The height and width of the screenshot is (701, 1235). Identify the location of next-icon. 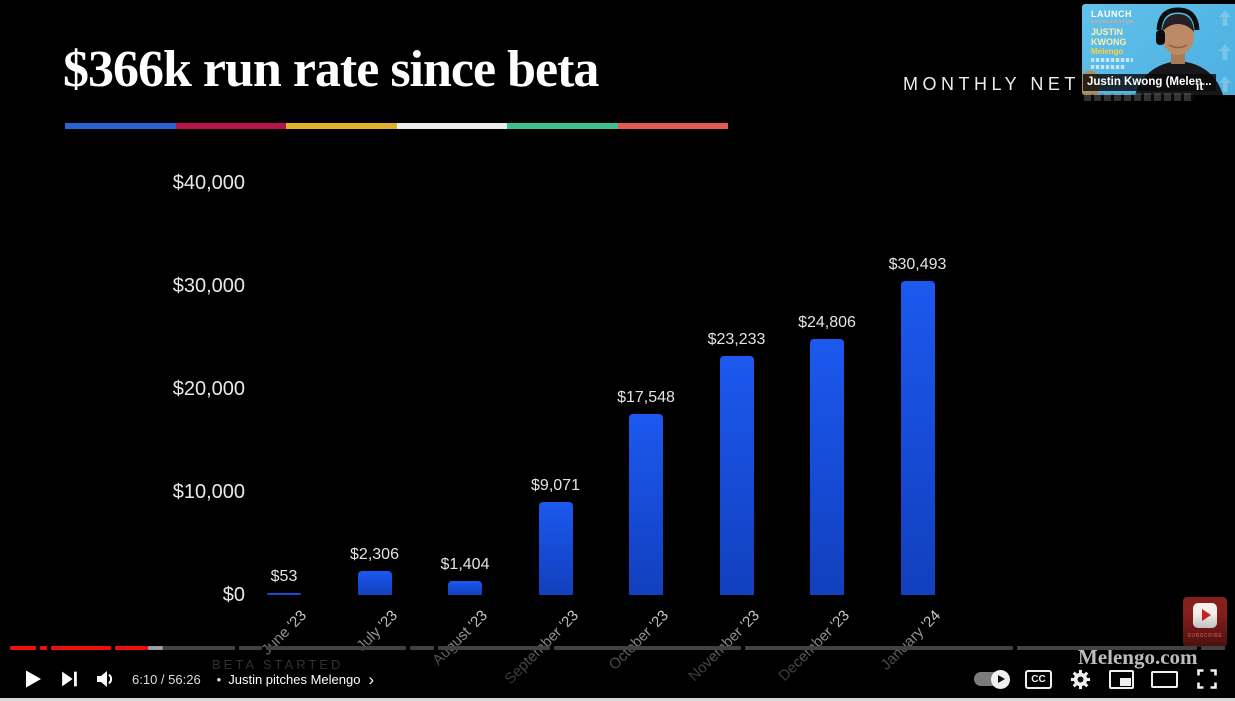
(69, 679).